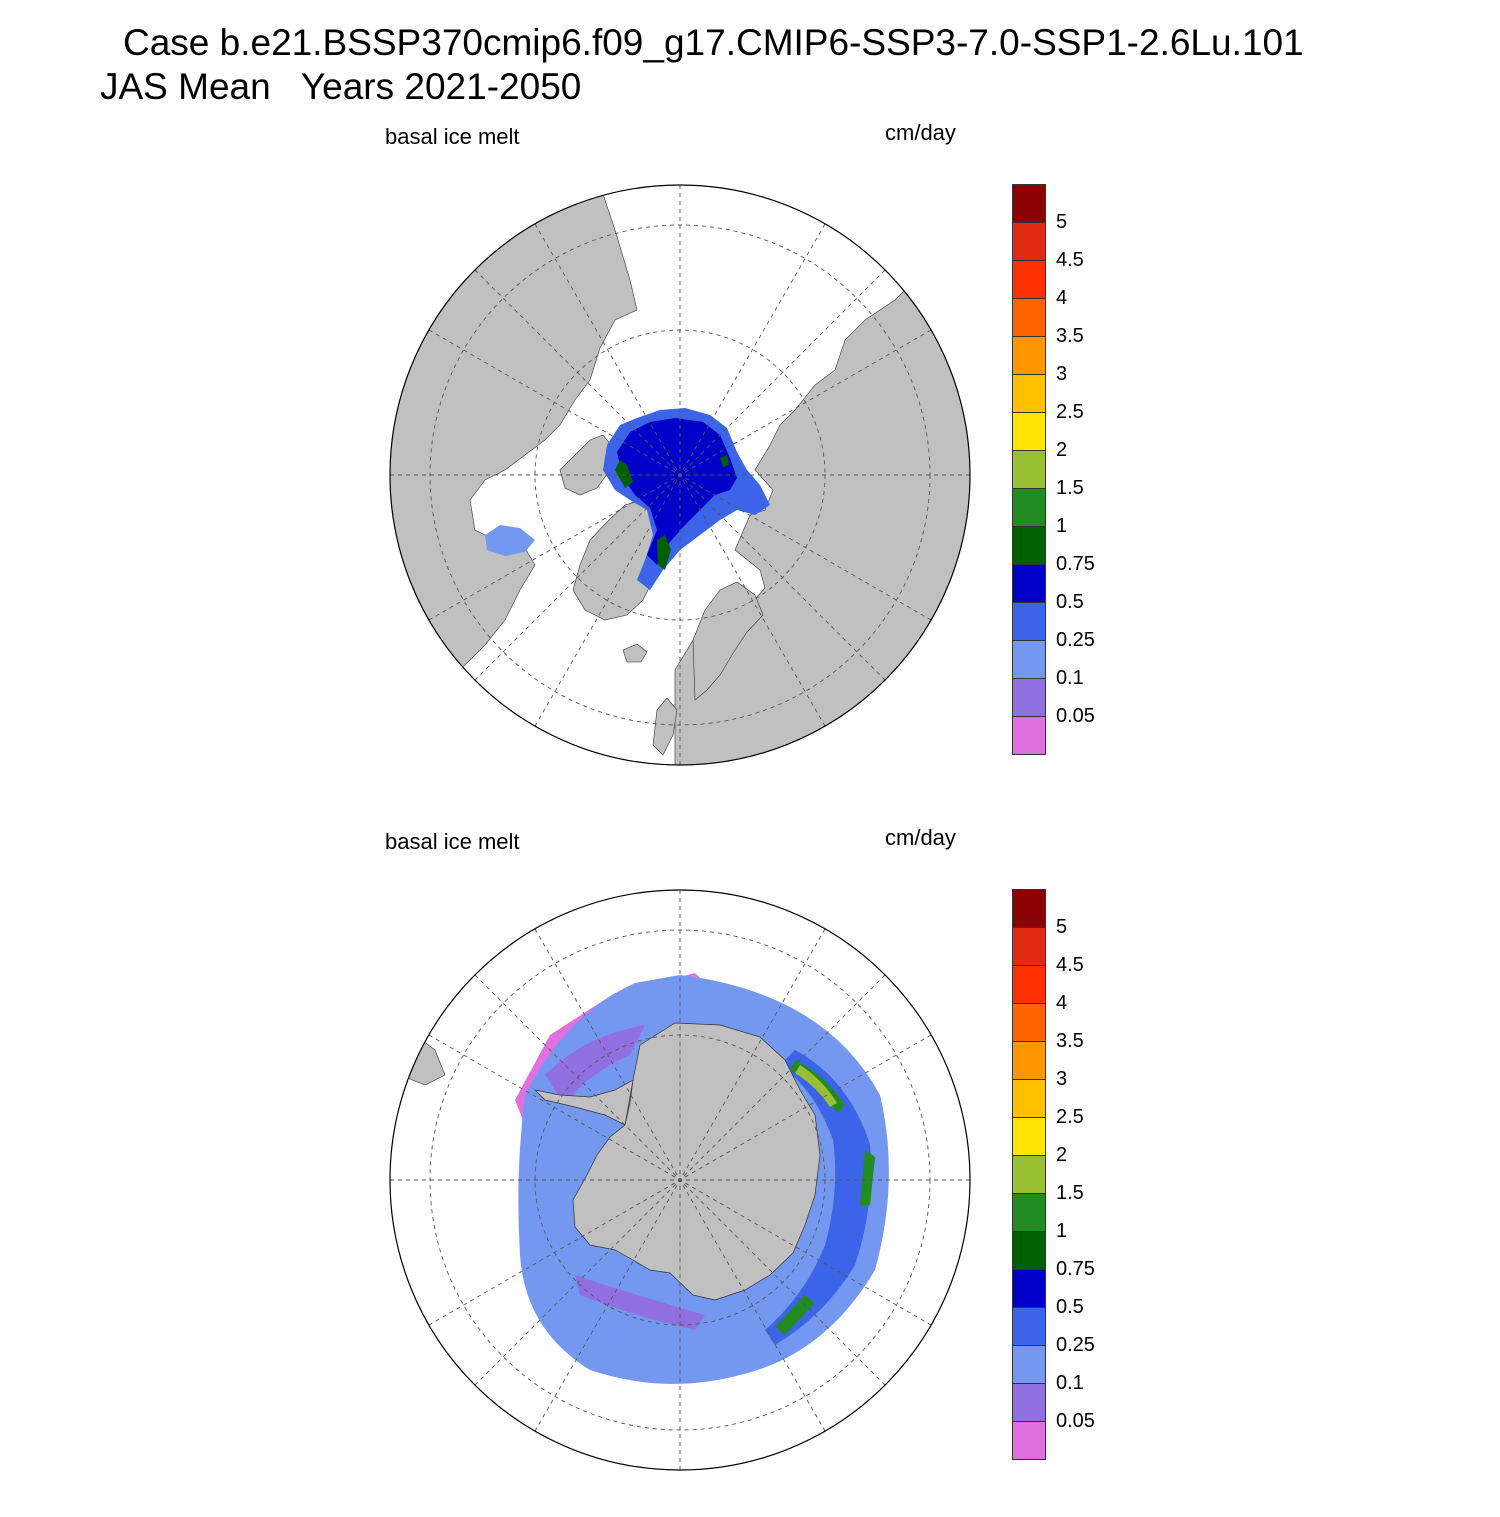 The image size is (1500, 1517). What do you see at coordinates (665, 726) in the screenshot?
I see `land-uk` at bounding box center [665, 726].